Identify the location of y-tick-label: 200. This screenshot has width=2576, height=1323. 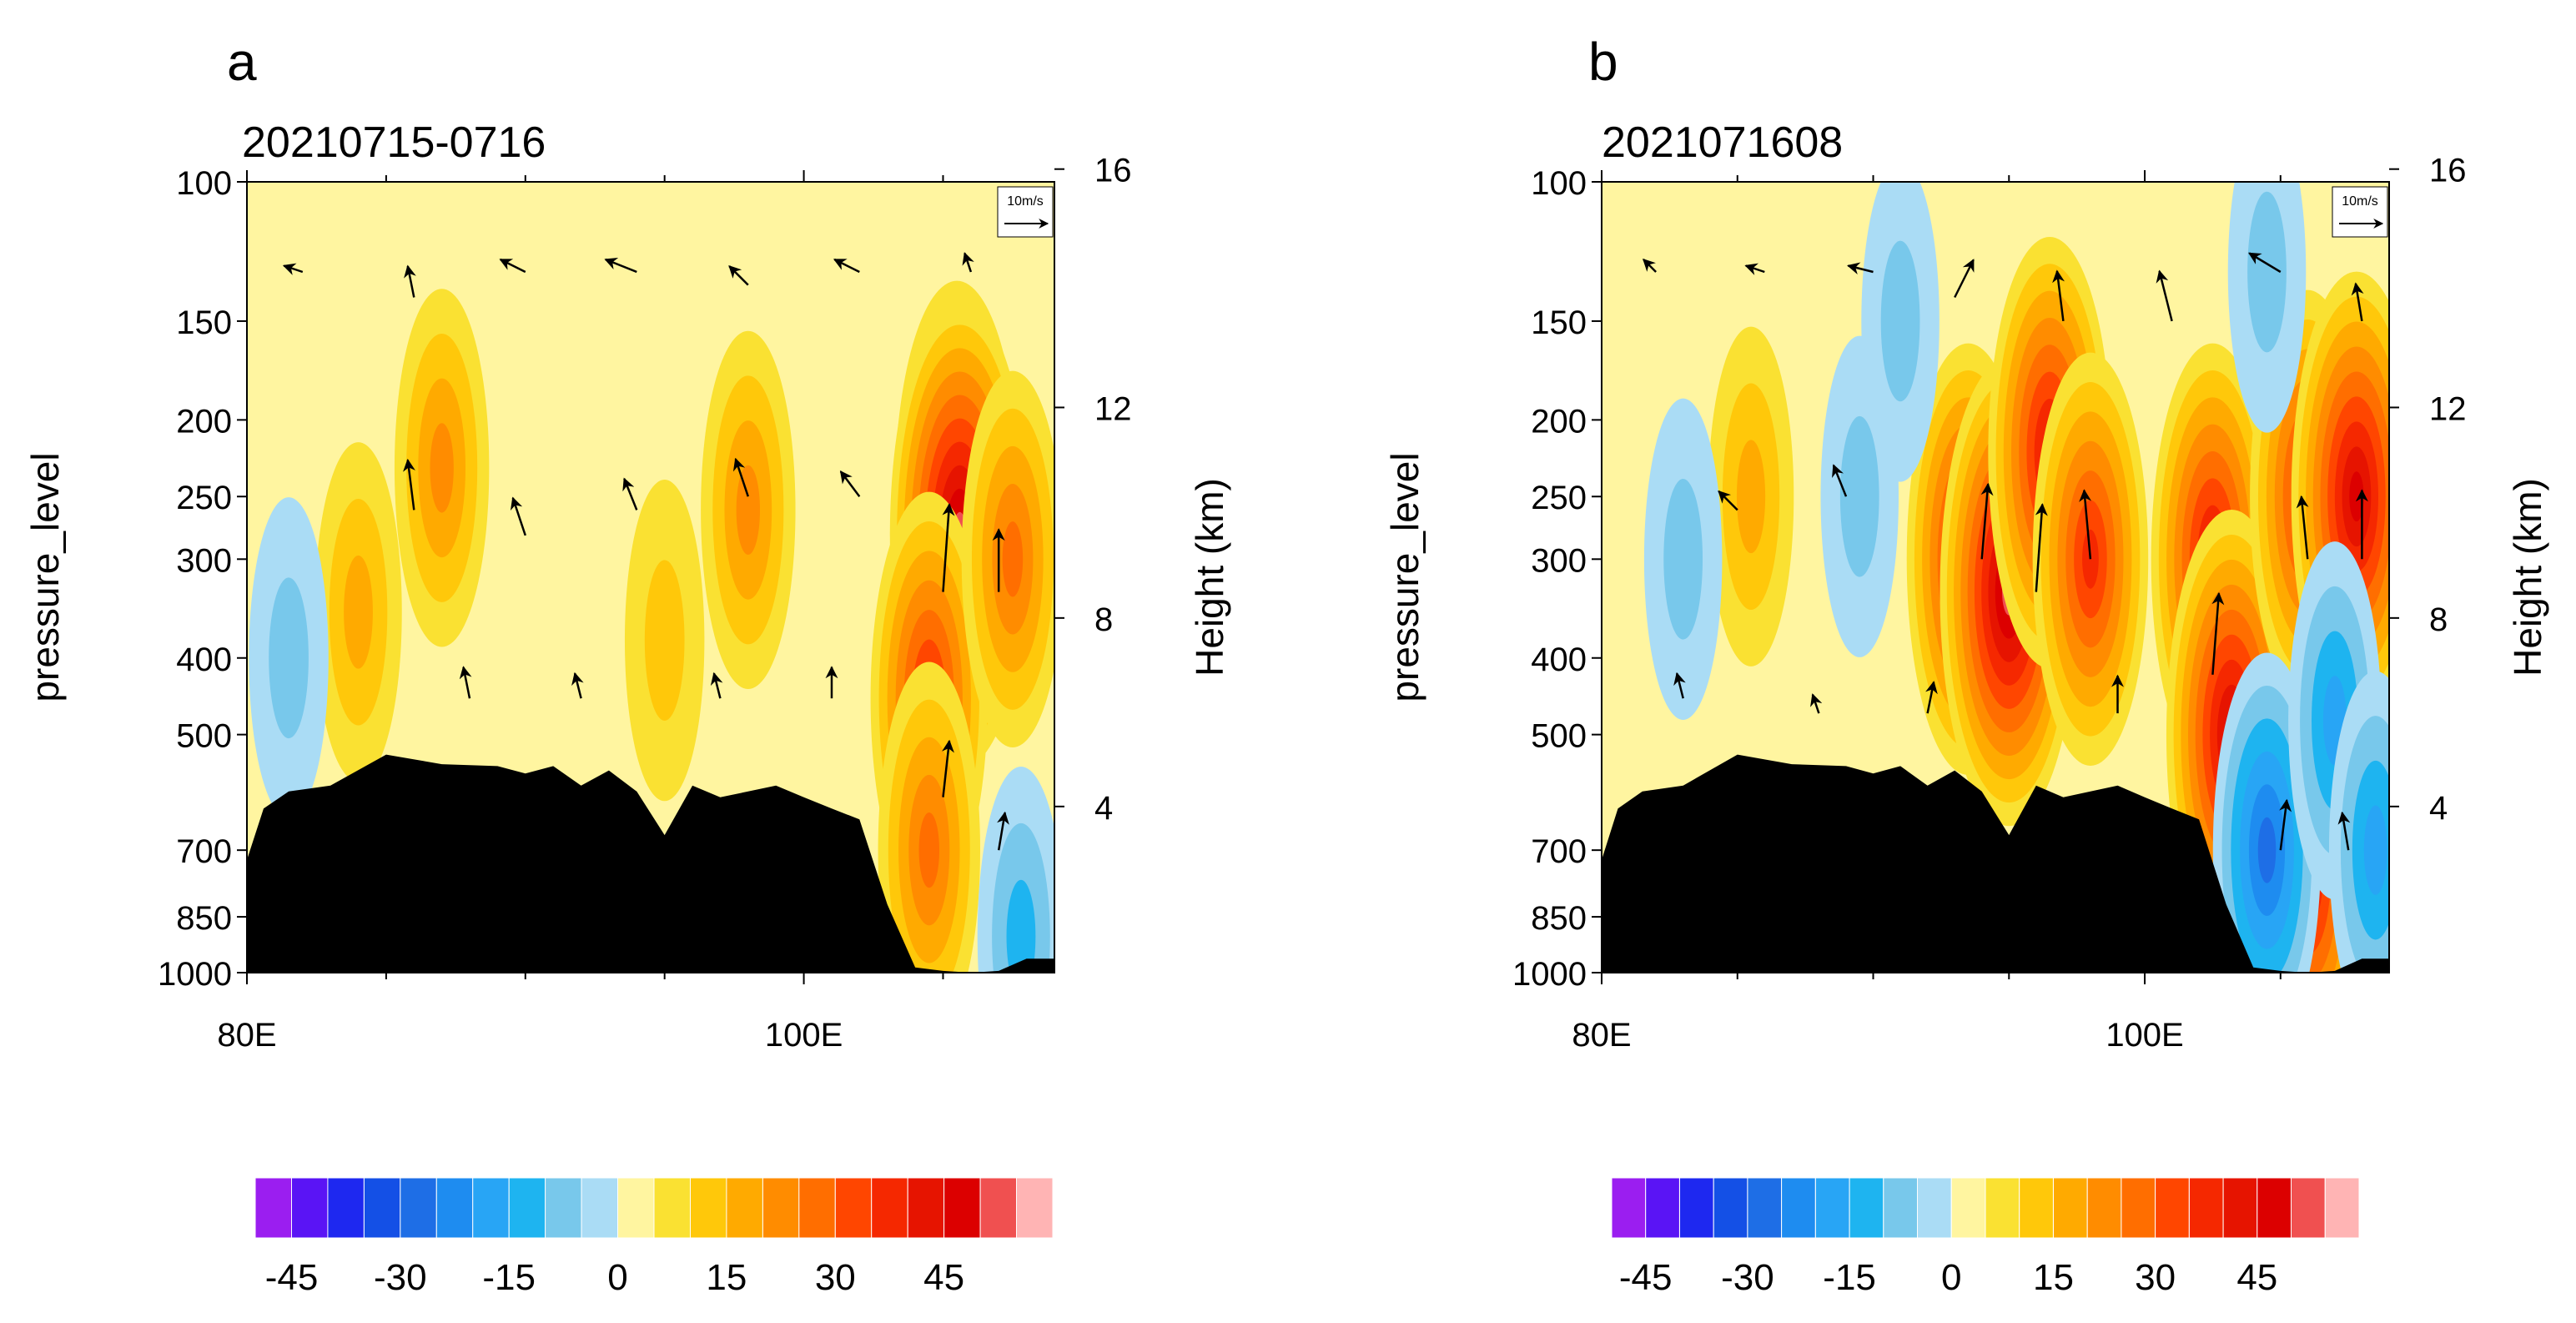
(204, 421).